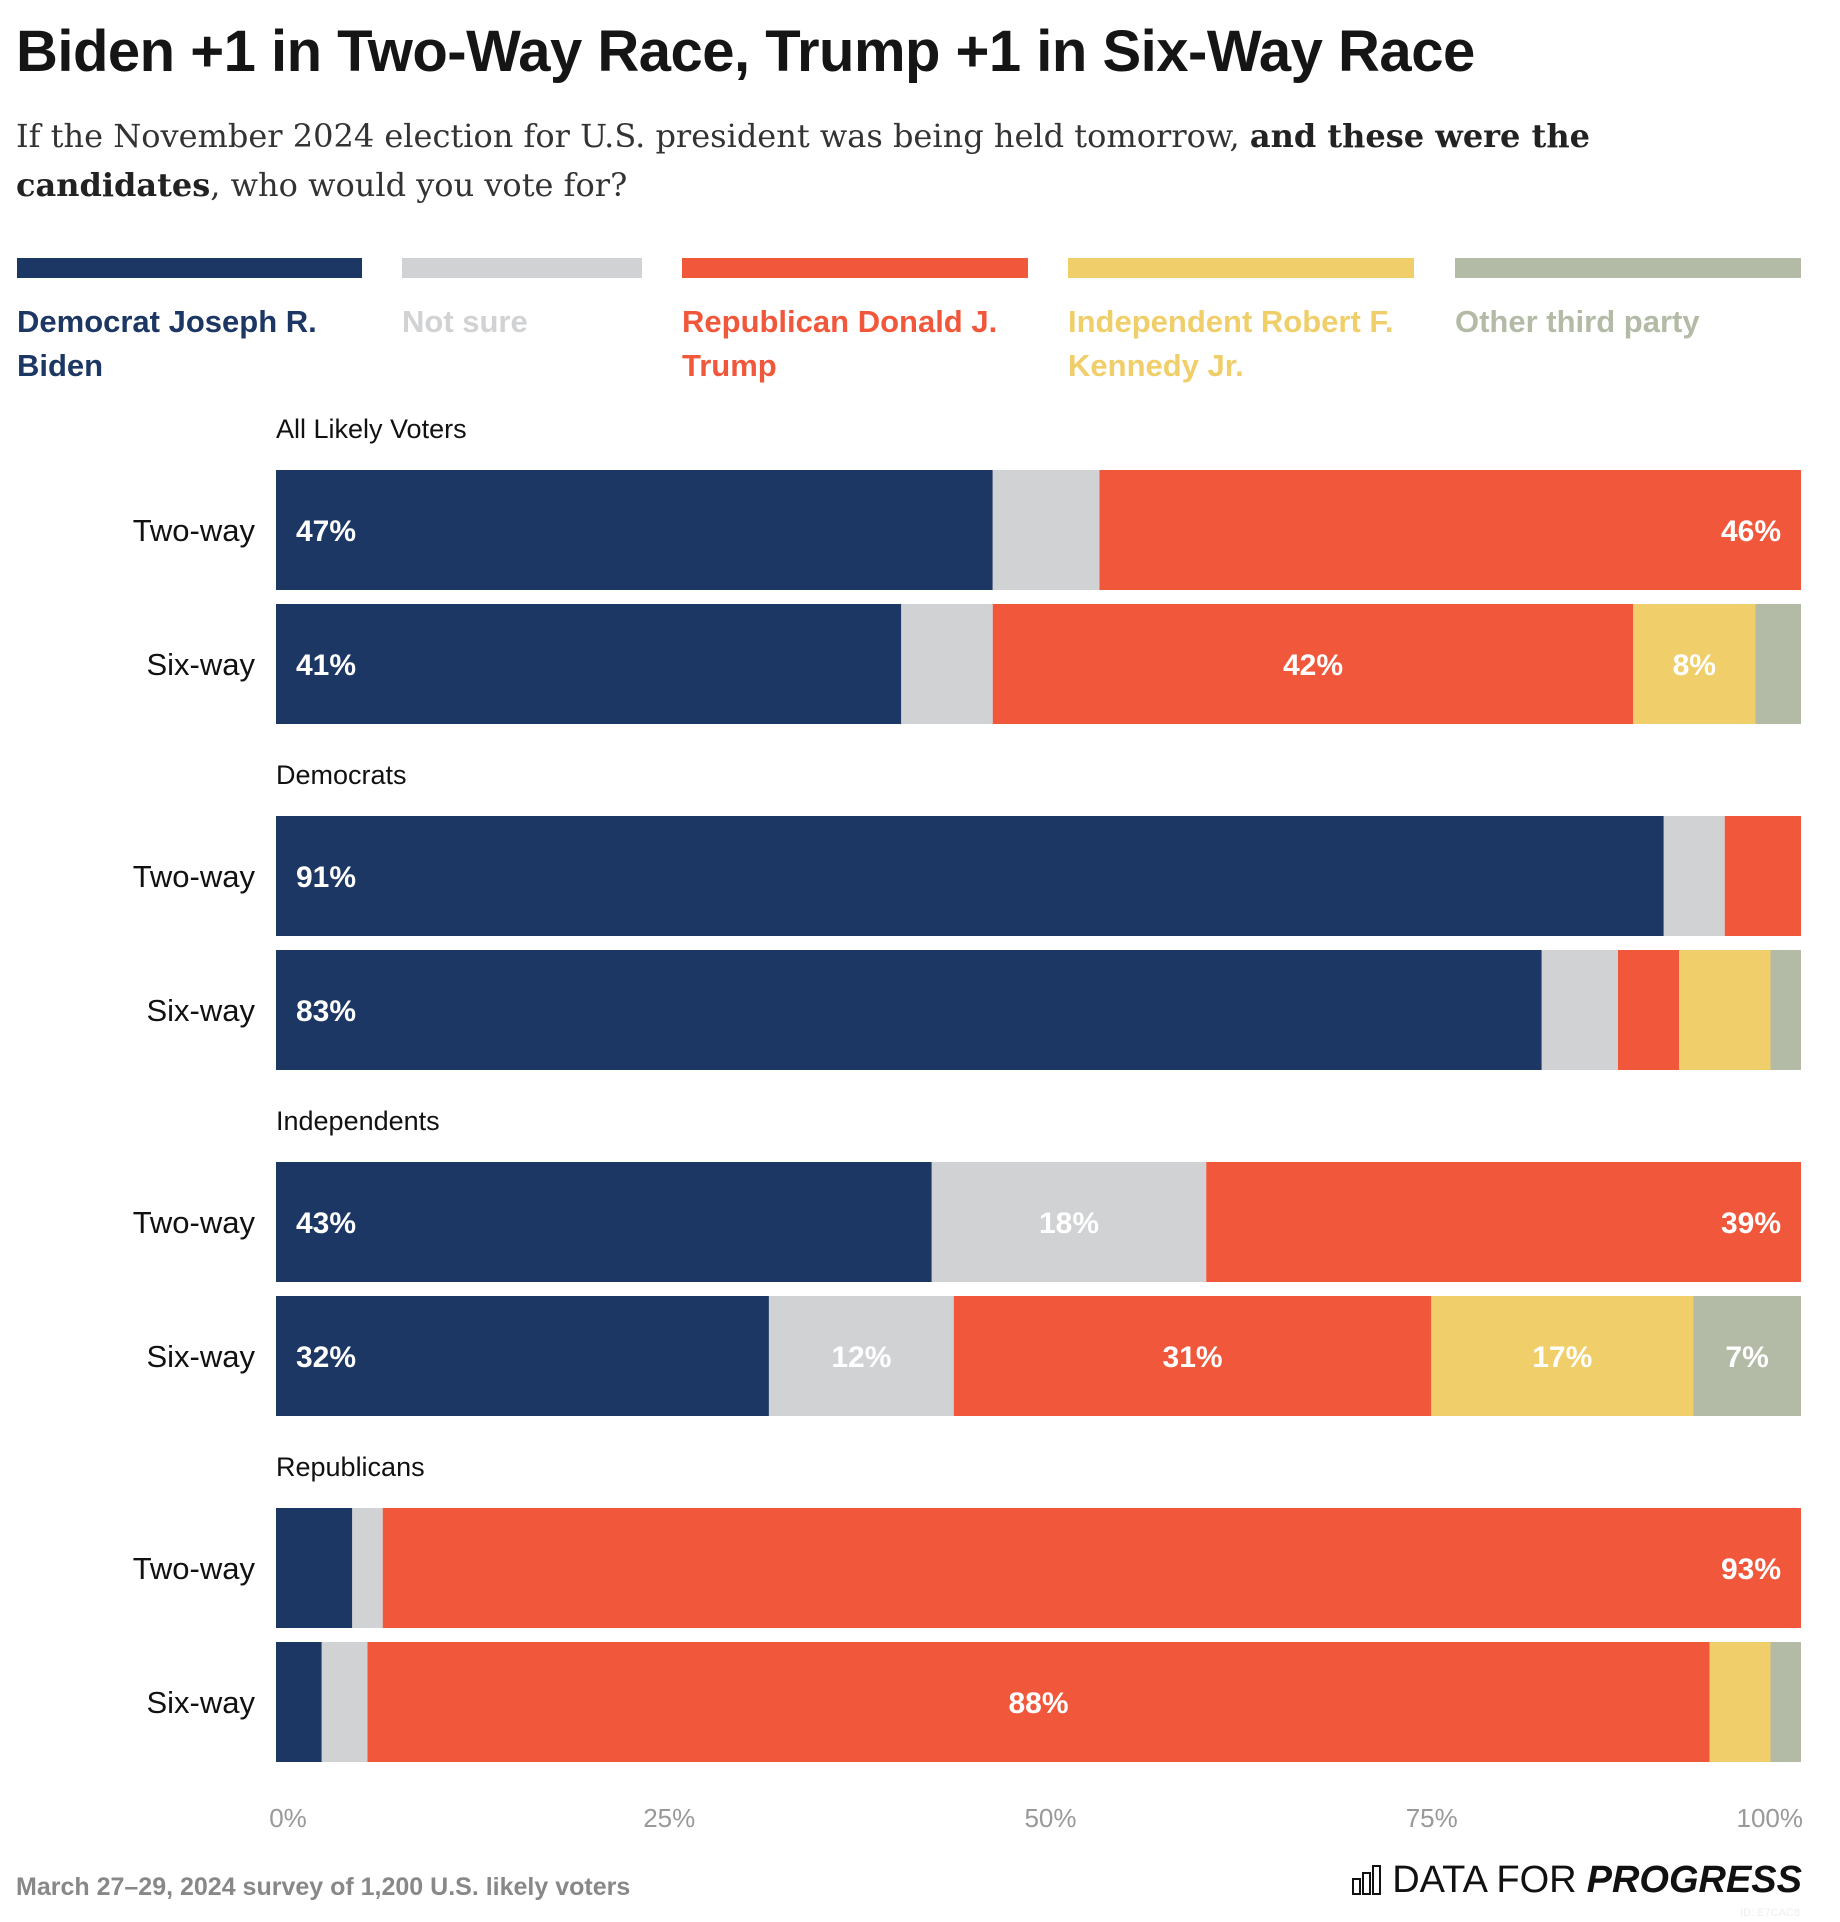  I want to click on subtitle-text-end: , who would you vote for?, so click(419, 185).